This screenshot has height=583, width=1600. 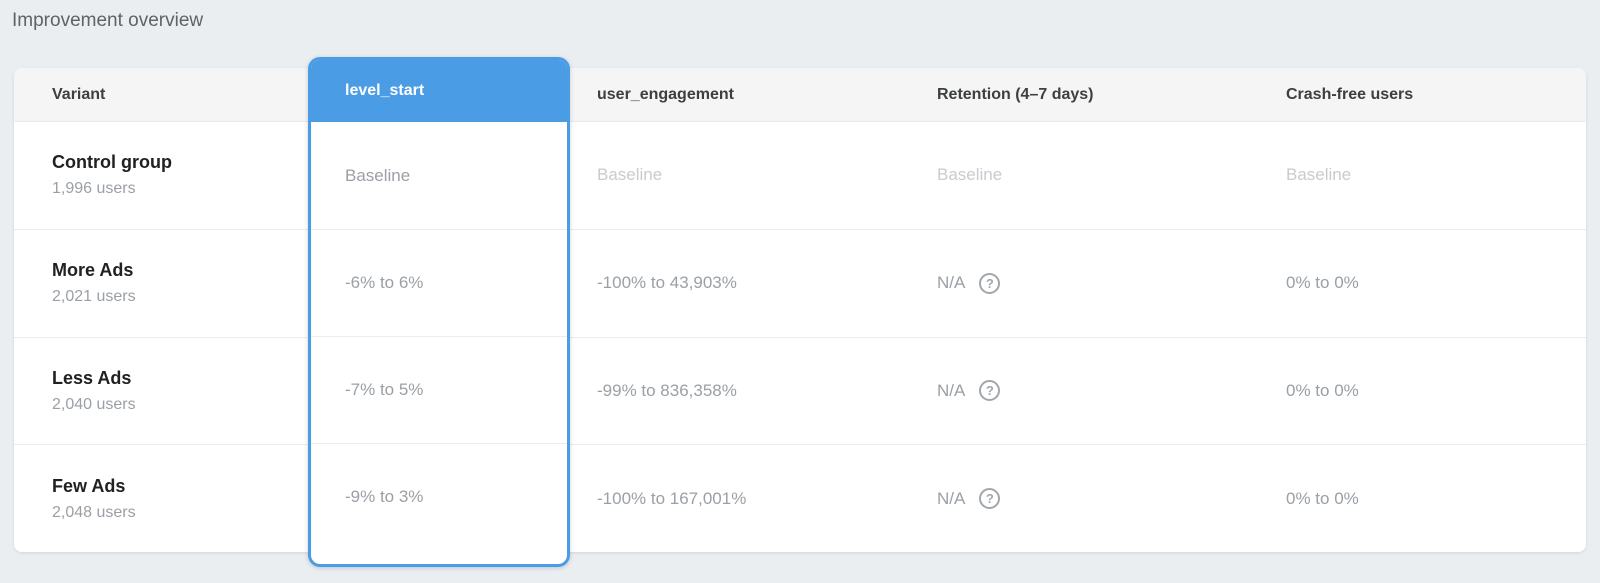 I want to click on column-header-crash-free: Crash-free users, so click(x=1350, y=94).